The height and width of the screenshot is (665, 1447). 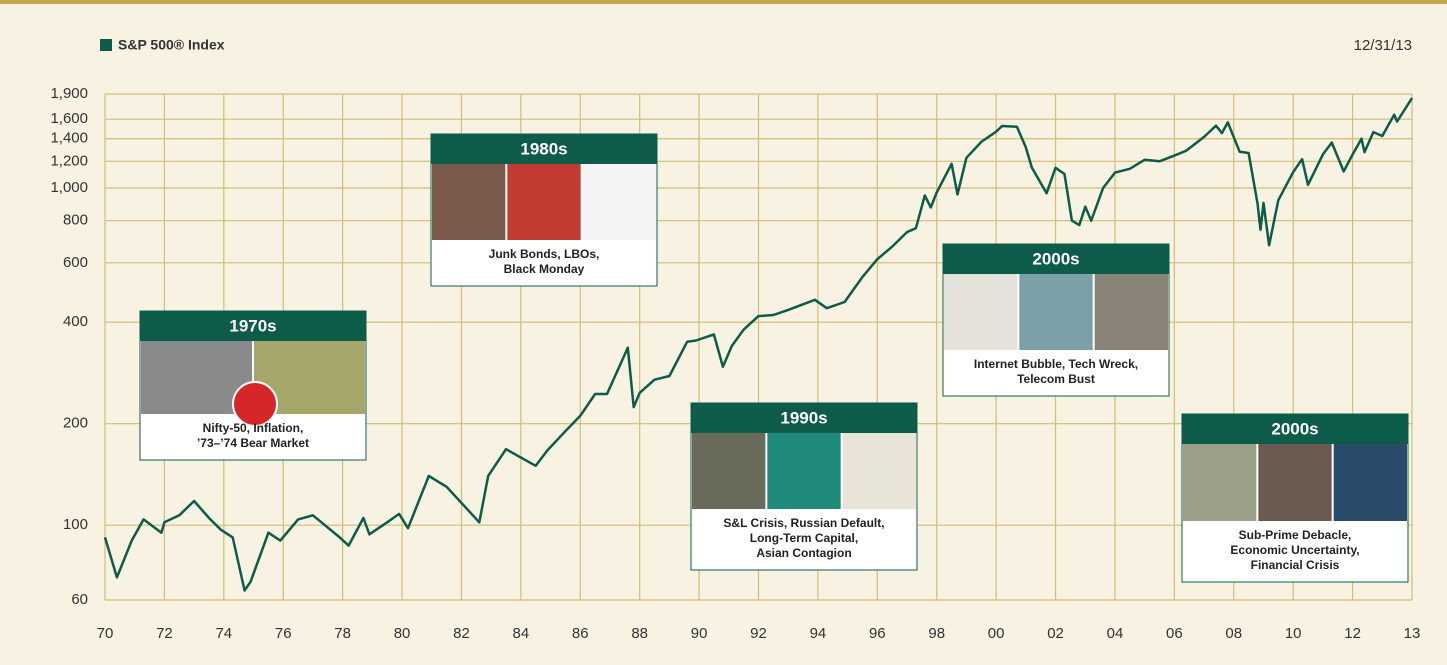 What do you see at coordinates (75, 220) in the screenshot?
I see `y-tick-label: 800` at bounding box center [75, 220].